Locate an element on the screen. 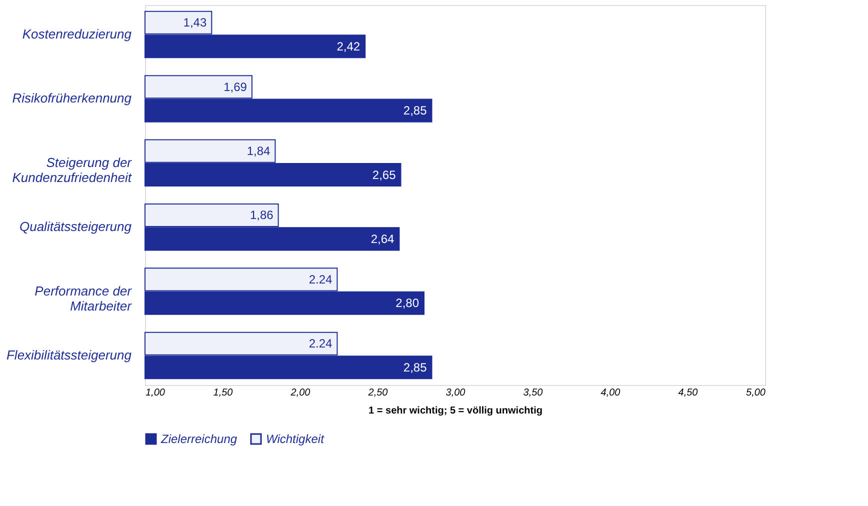  legend-label: Zielerreichung is located at coordinates (199, 439).